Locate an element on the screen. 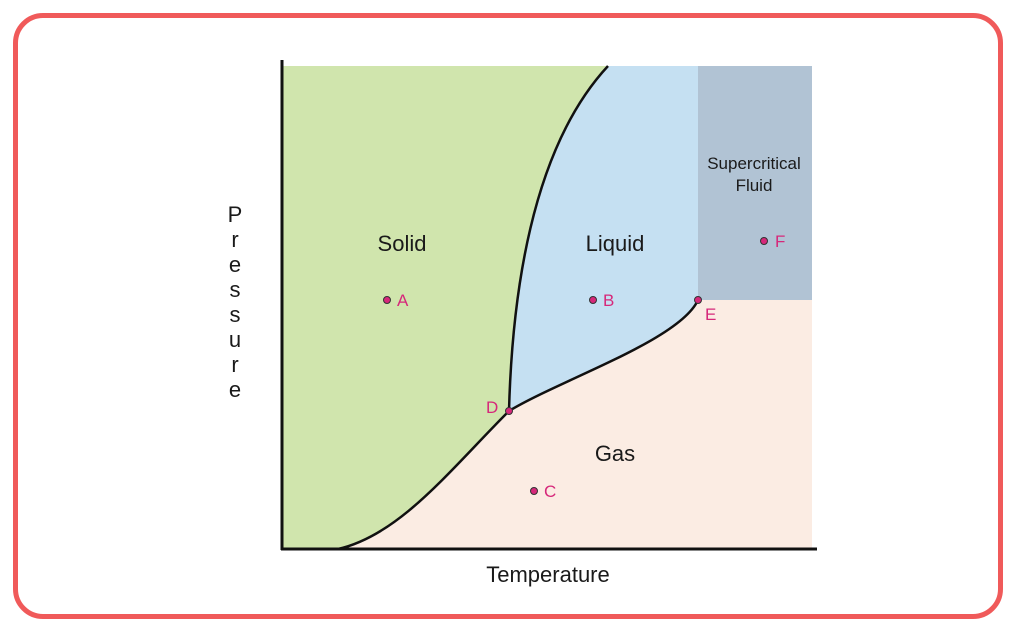  y-axis-letter: u is located at coordinates (235, 339).